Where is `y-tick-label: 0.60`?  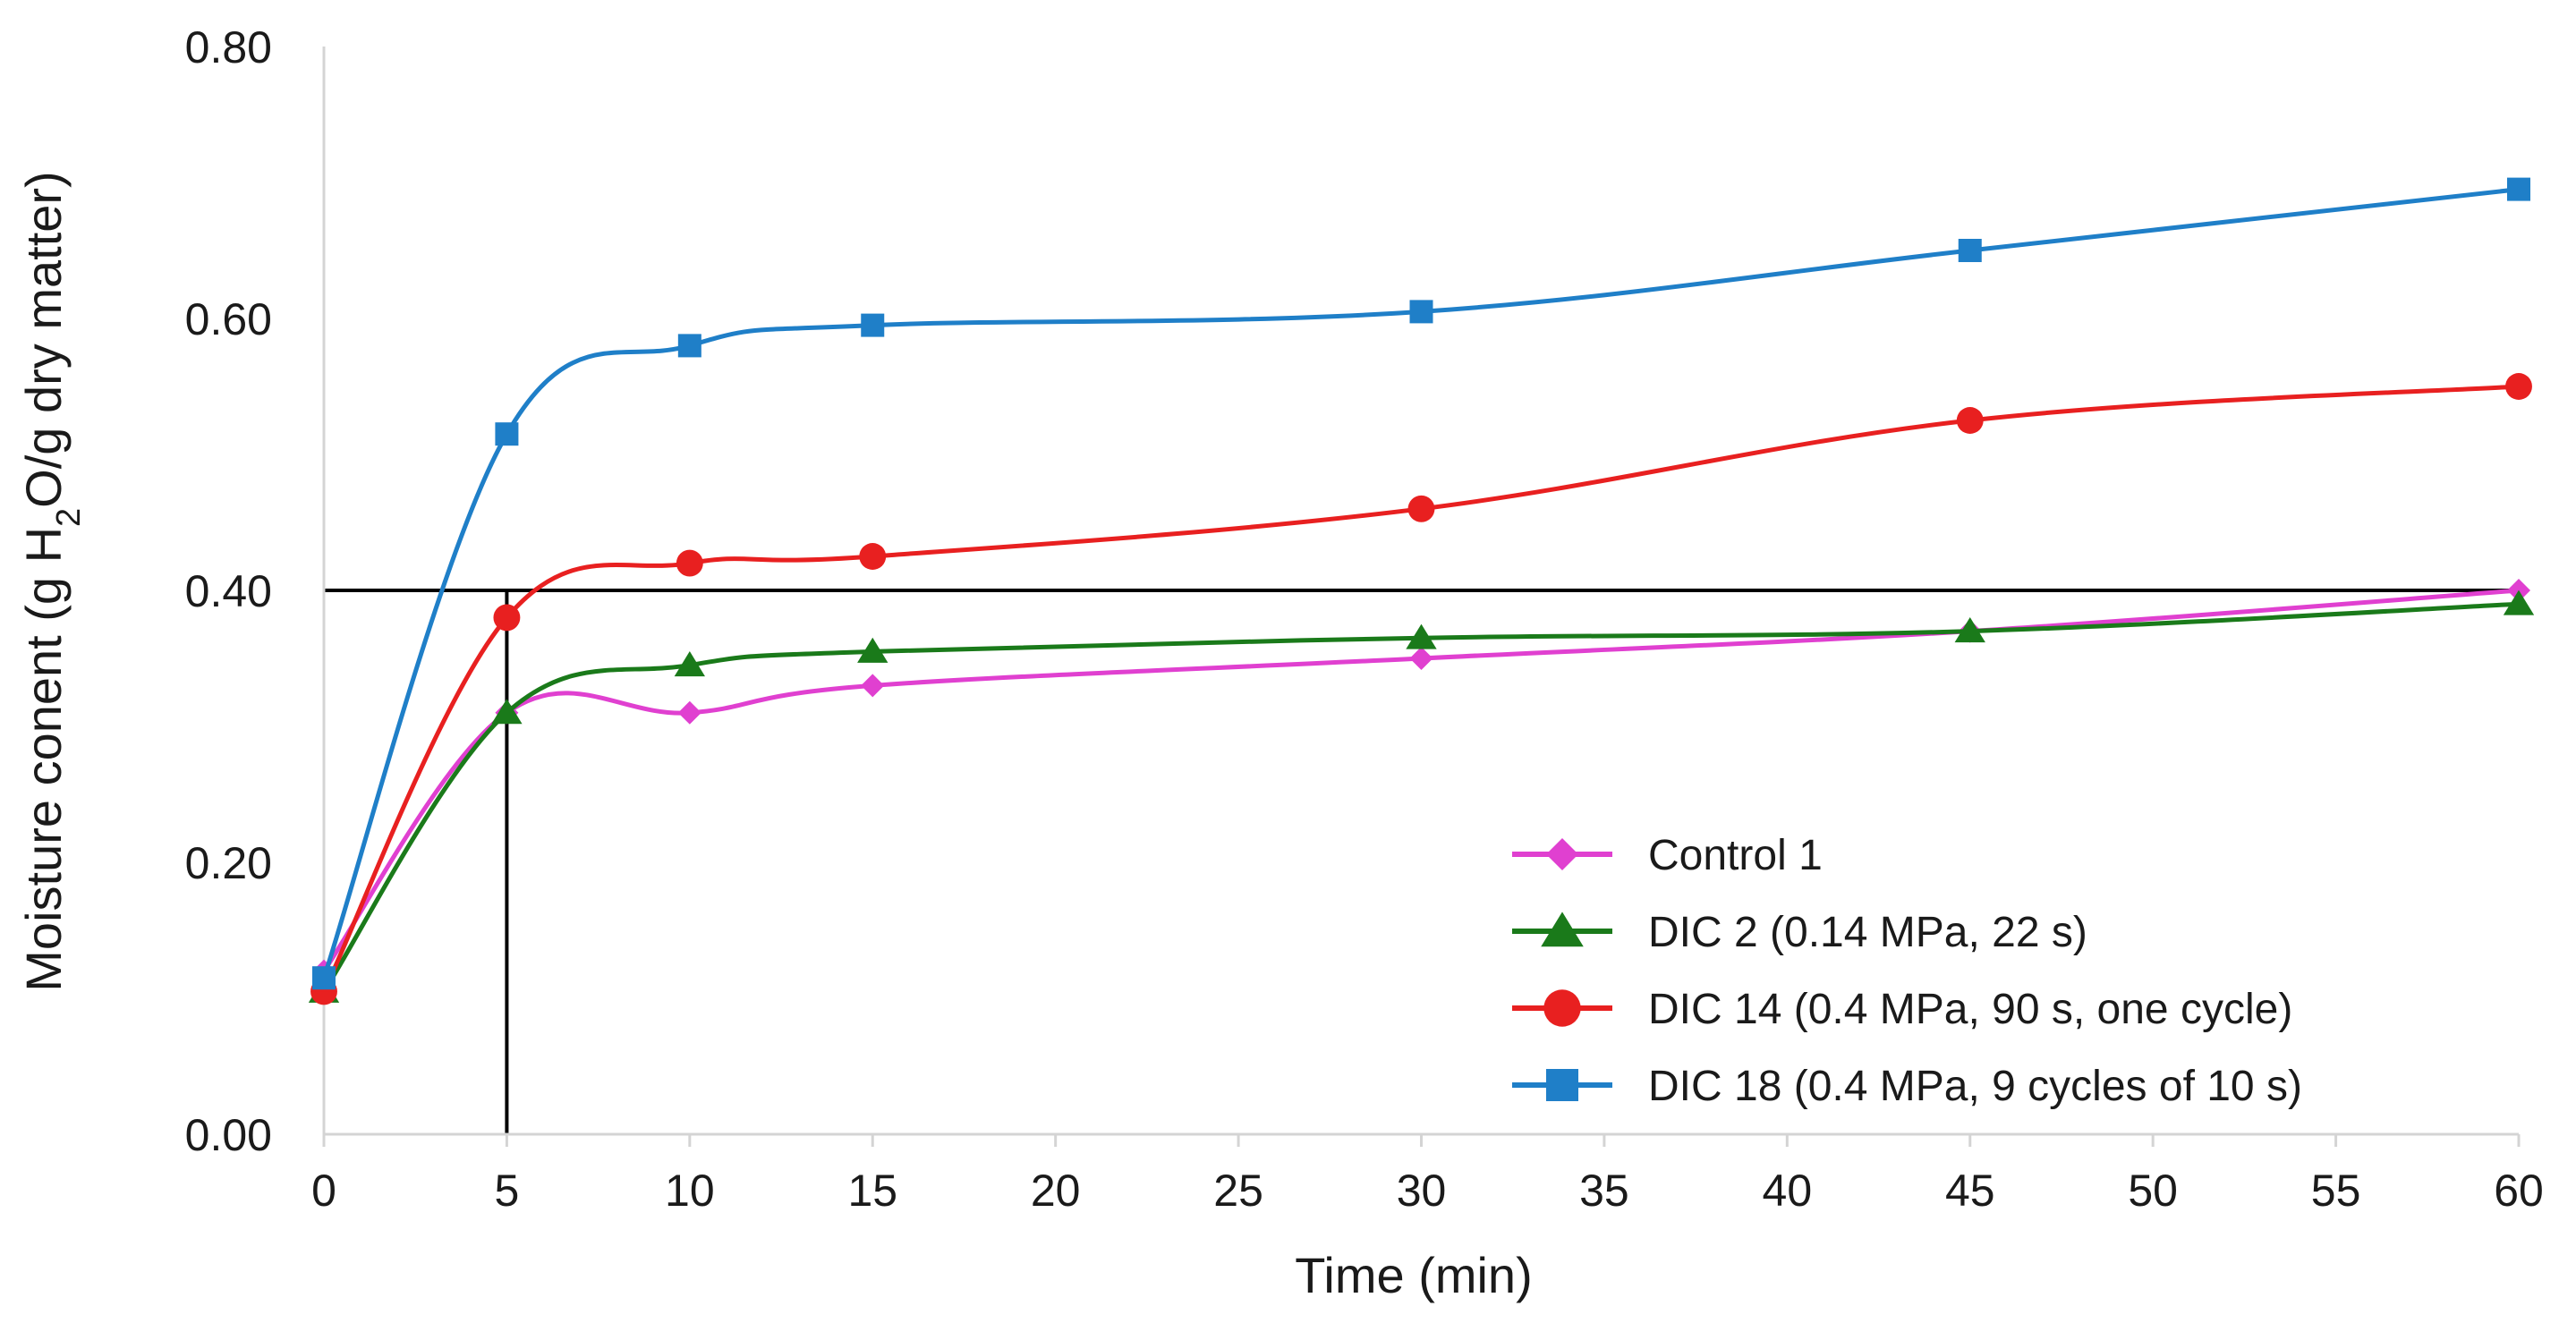 y-tick-label: 0.60 is located at coordinates (228, 319).